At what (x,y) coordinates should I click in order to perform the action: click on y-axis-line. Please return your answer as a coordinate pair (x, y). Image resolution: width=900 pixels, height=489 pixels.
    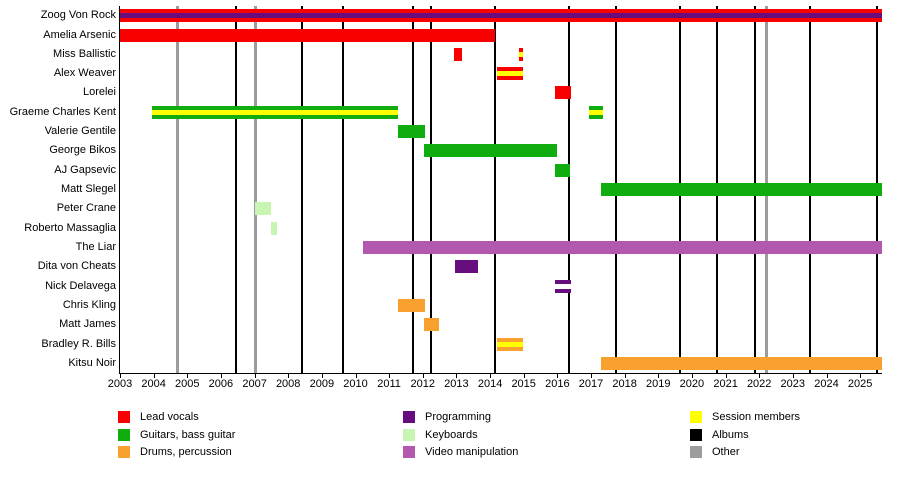
    Looking at the image, I should click on (119, 190).